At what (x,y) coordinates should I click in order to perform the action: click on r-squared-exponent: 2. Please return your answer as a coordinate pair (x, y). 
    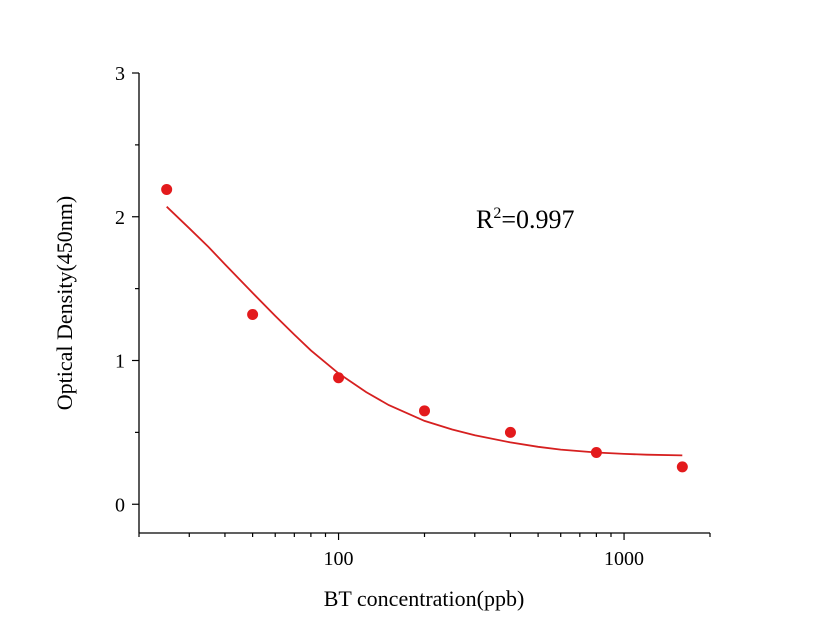
    Looking at the image, I should click on (497, 213).